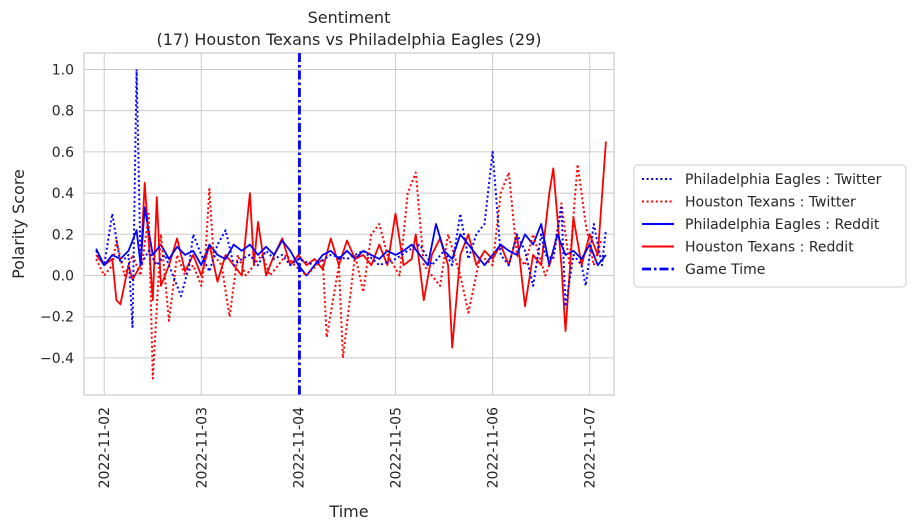 The width and height of the screenshot is (915, 530). What do you see at coordinates (349, 17) in the screenshot?
I see `chart-title: Sentiment` at bounding box center [349, 17].